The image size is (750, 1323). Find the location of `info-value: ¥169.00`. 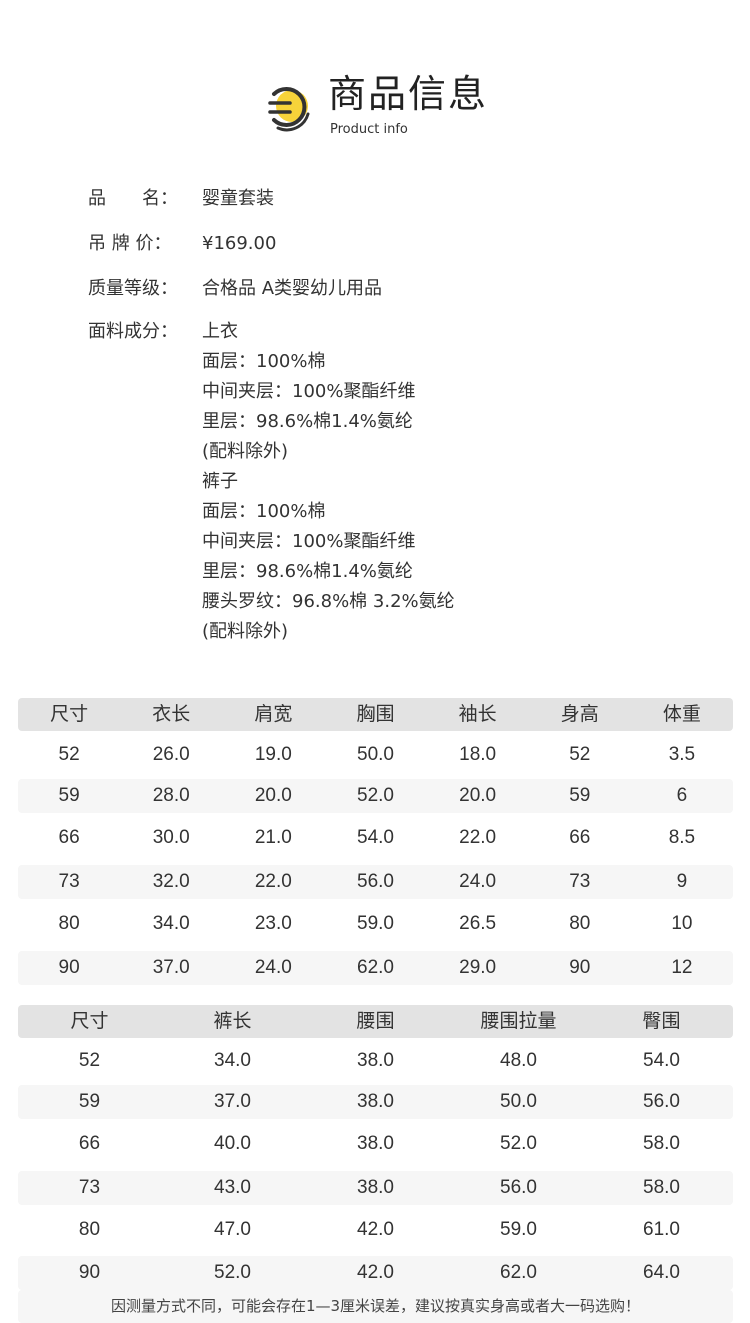

info-value: ¥169.00 is located at coordinates (239, 243).